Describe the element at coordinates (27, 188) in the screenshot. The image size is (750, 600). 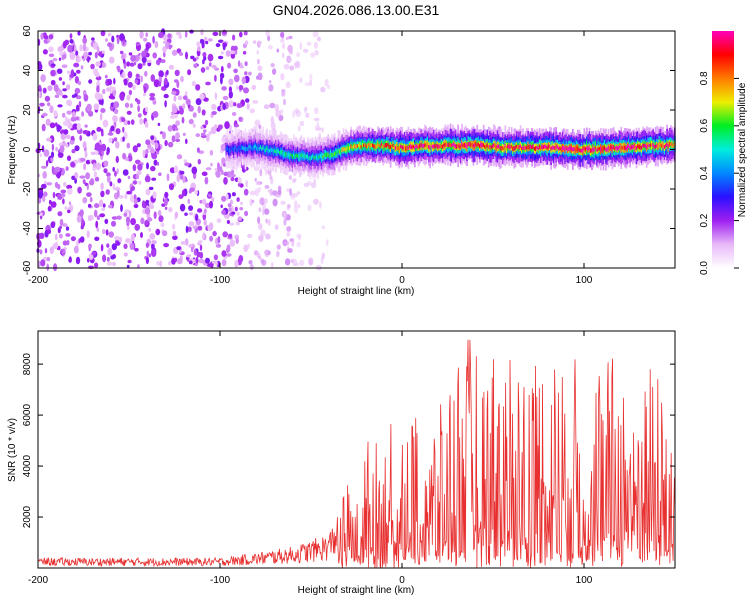
I see `y-tick-label: -20` at that location.